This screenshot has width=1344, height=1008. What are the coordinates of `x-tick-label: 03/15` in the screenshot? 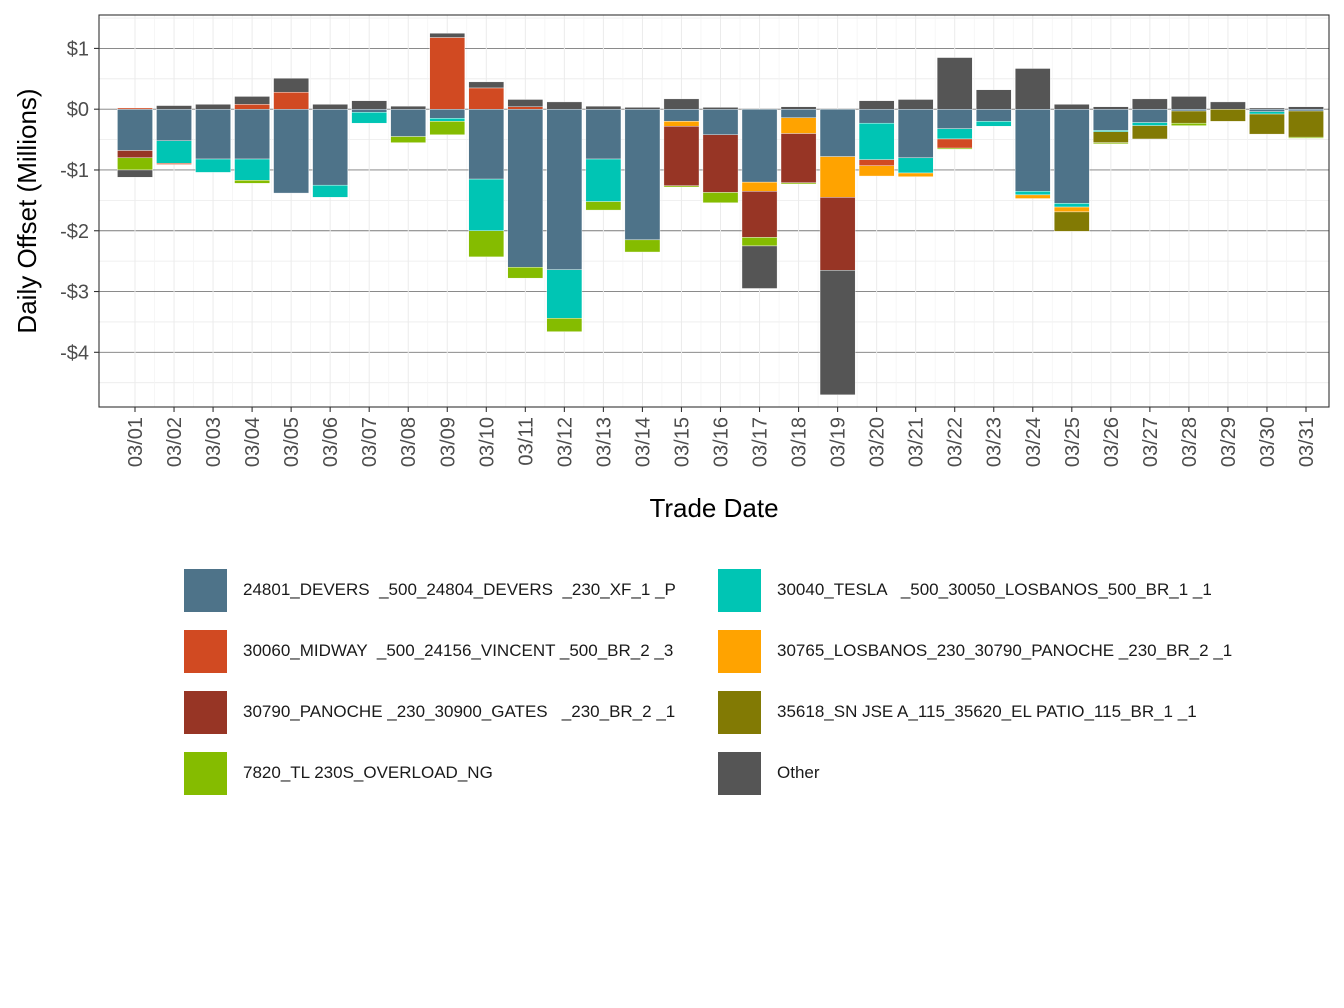 It's located at (682, 442).